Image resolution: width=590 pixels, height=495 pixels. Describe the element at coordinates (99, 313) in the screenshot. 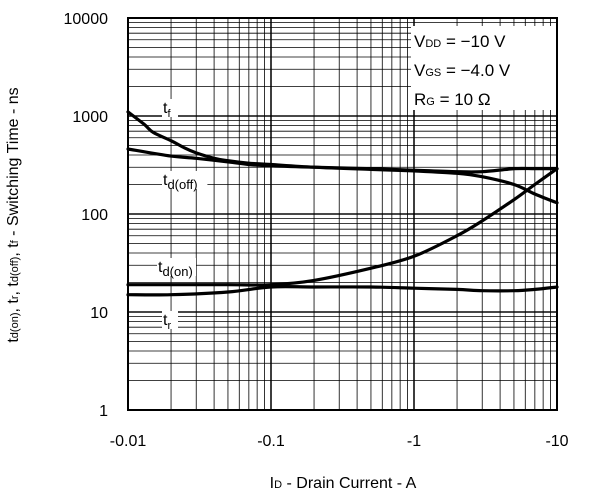

I see `y-tick-label: 10` at that location.